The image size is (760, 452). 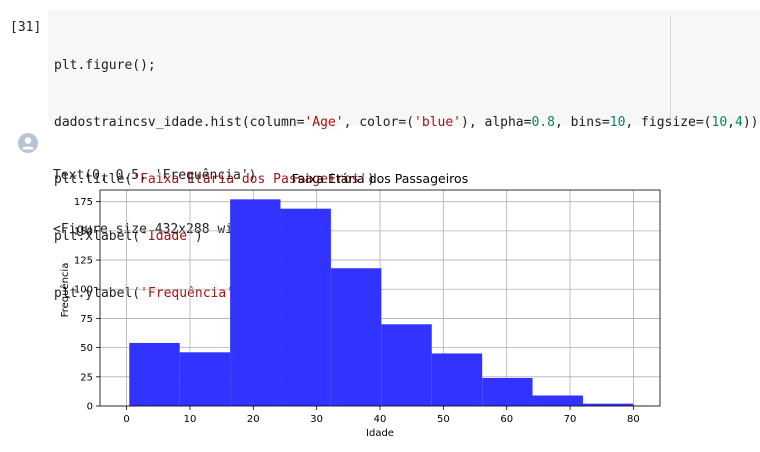 What do you see at coordinates (83, 202) in the screenshot?
I see `y-tick-label: 175` at bounding box center [83, 202].